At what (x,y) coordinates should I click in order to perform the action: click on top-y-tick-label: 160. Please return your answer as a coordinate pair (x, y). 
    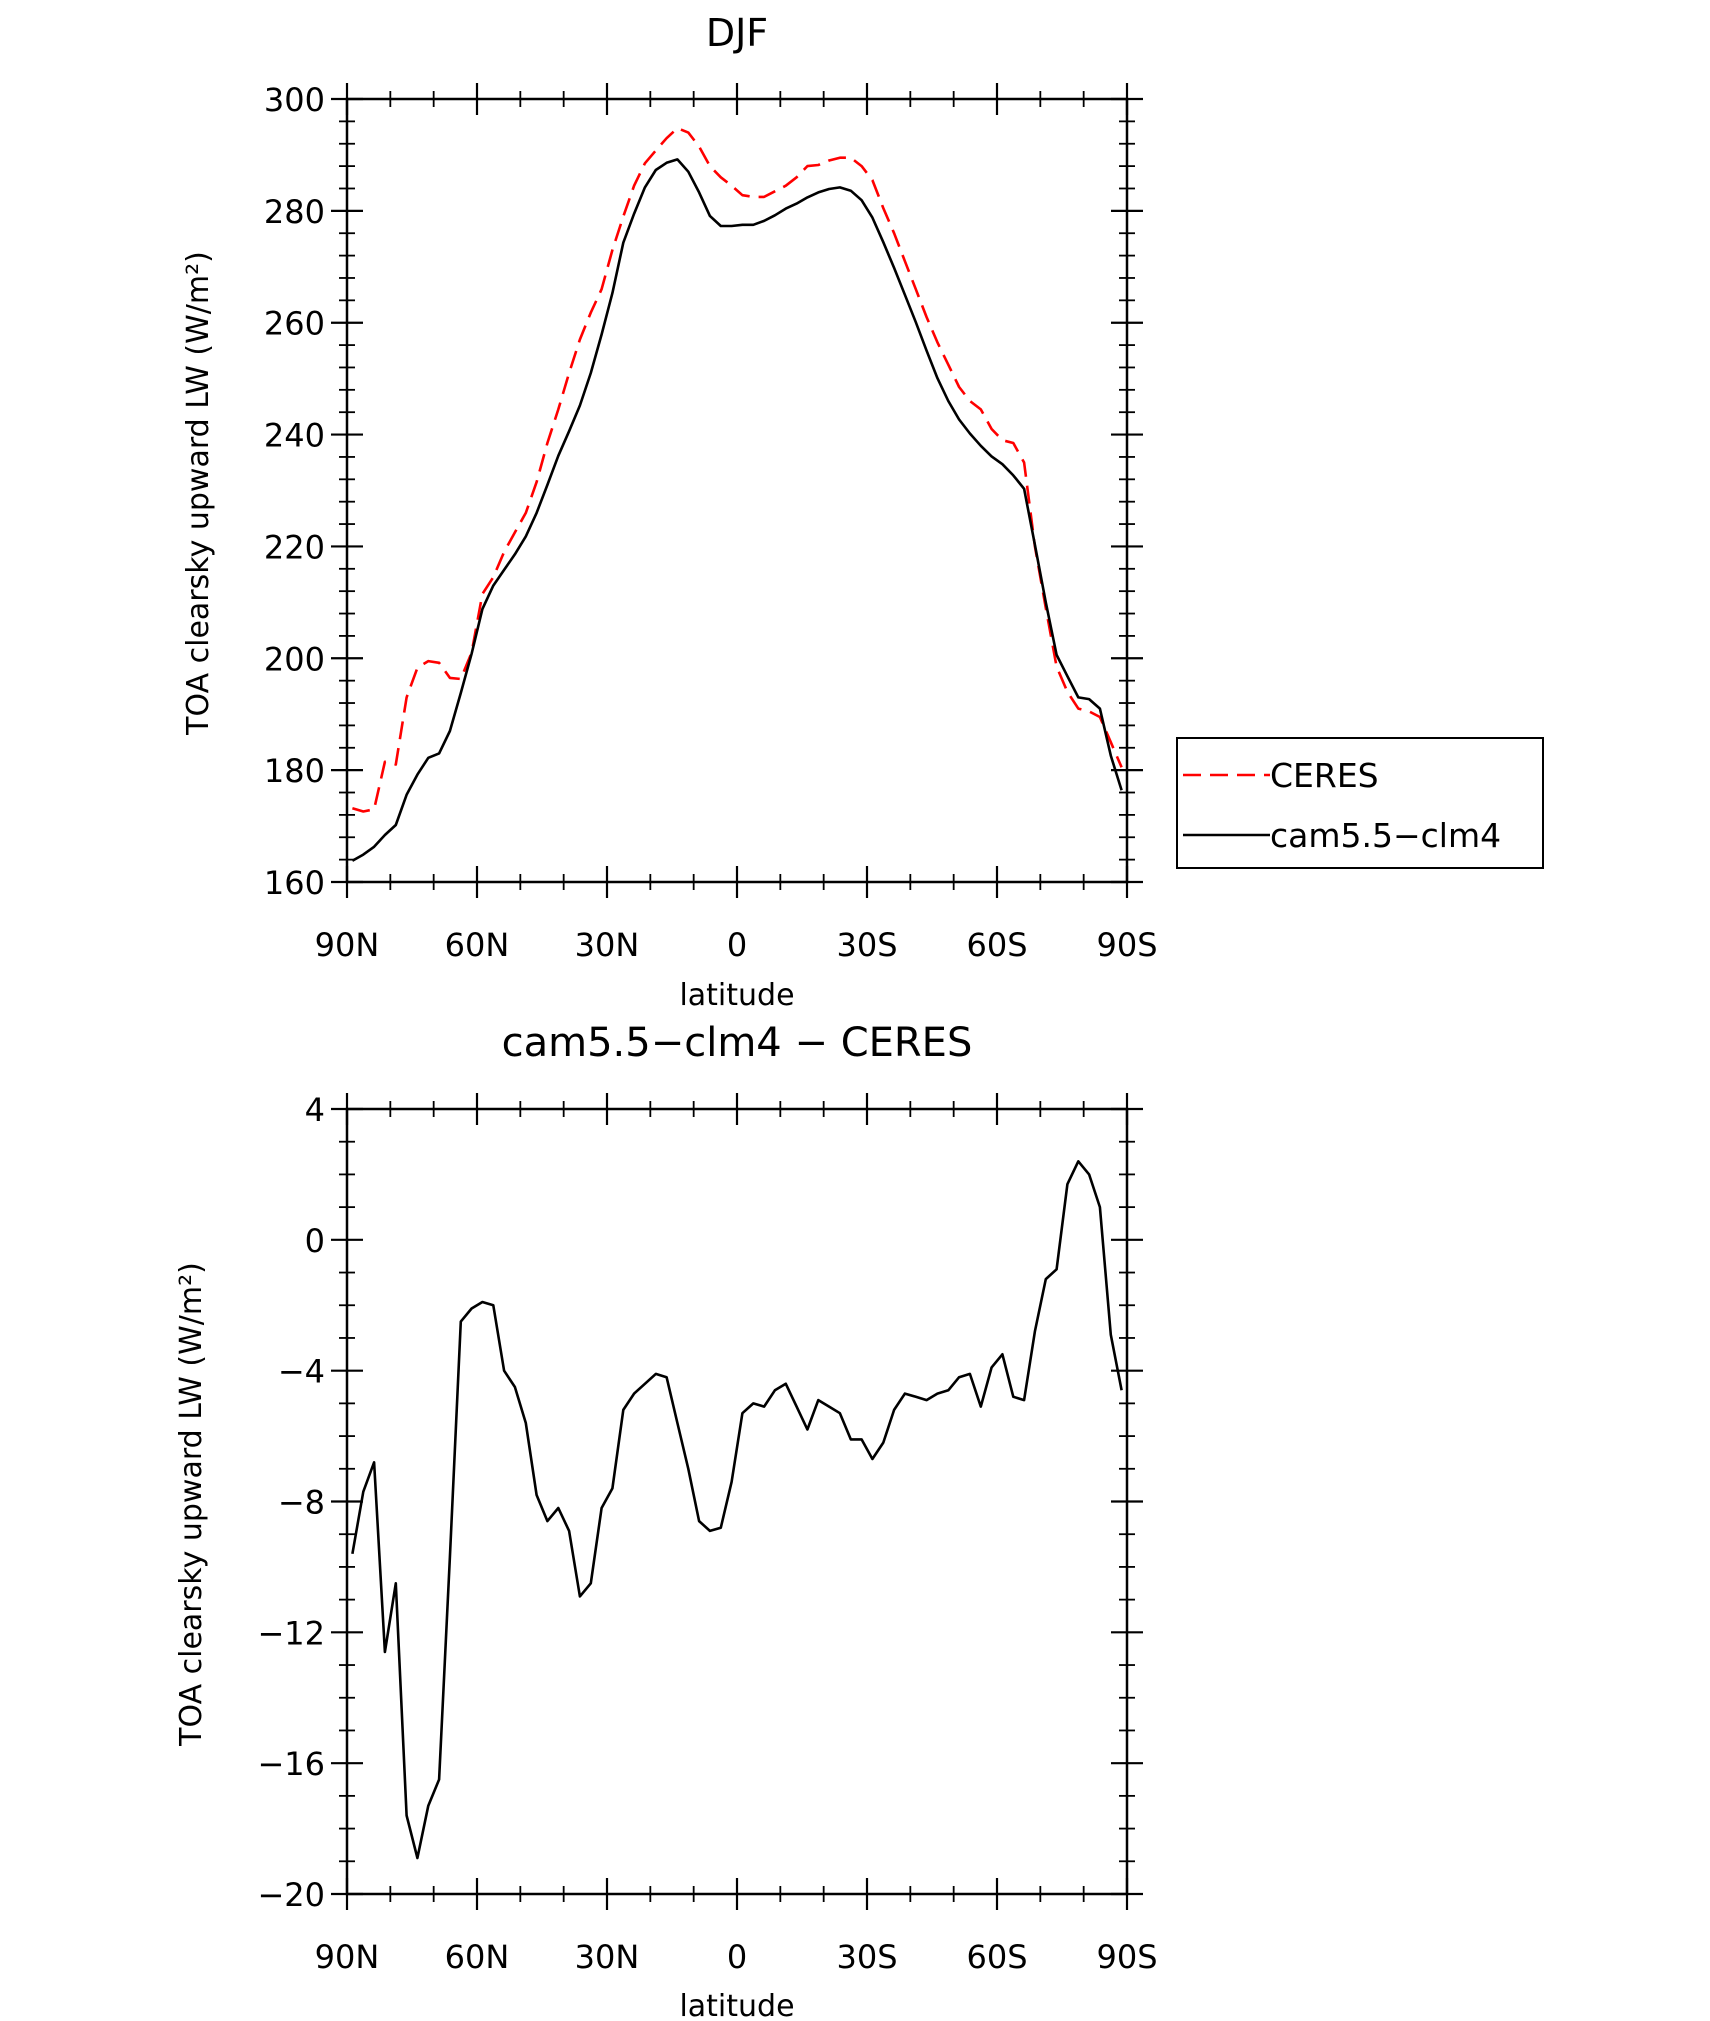
    Looking at the image, I should click on (294, 883).